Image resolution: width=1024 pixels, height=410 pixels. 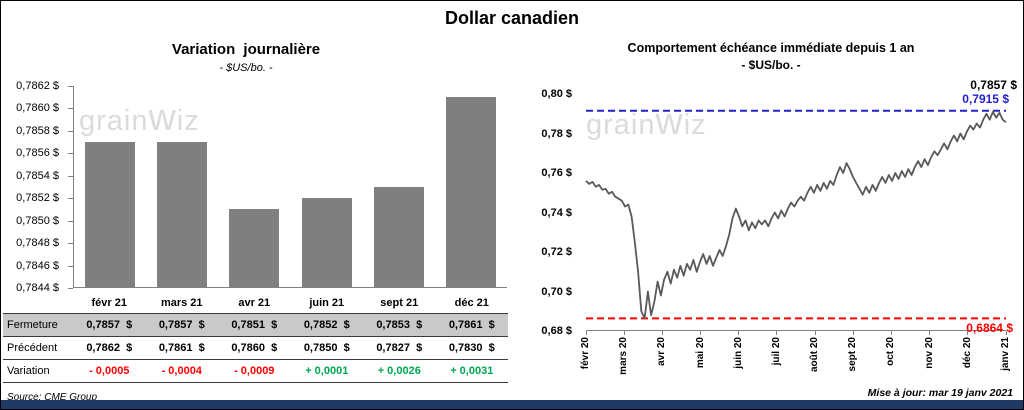 I want to click on update-note: Mise à jour: mar 19 janv 2021, so click(x=940, y=393).